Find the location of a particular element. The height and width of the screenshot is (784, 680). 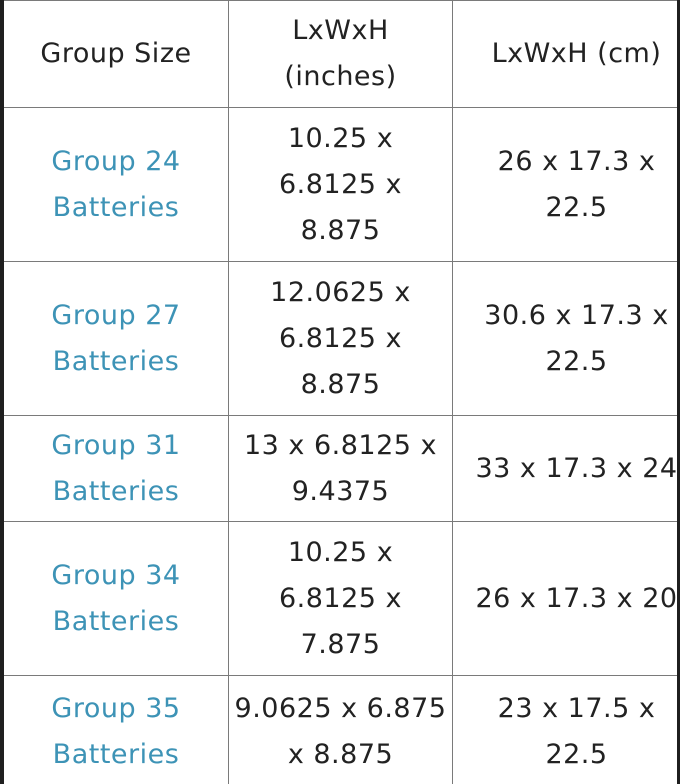

cm-cell: 30.6 x 17.3 x 22.5 is located at coordinates (566, 338).